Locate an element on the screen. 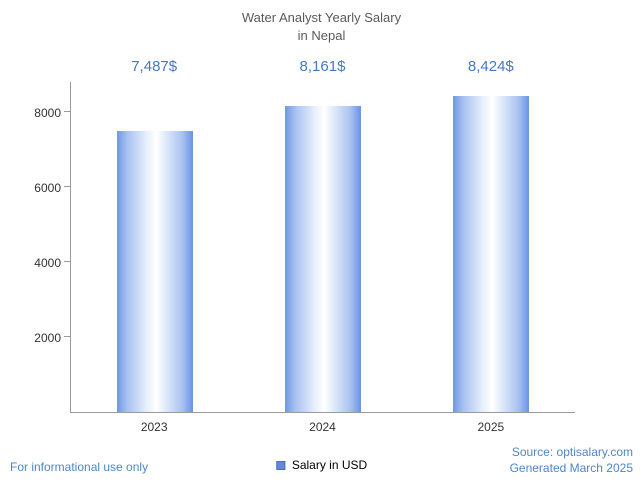 The width and height of the screenshot is (643, 483). salary-bar-2023 is located at coordinates (155, 272).